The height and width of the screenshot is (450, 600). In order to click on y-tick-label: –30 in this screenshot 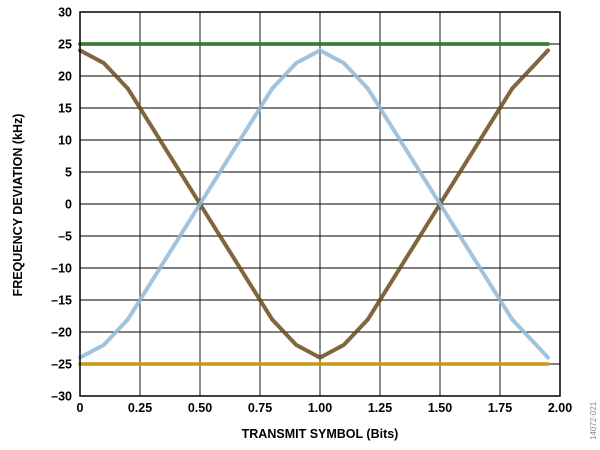, I will do `click(61, 397)`.